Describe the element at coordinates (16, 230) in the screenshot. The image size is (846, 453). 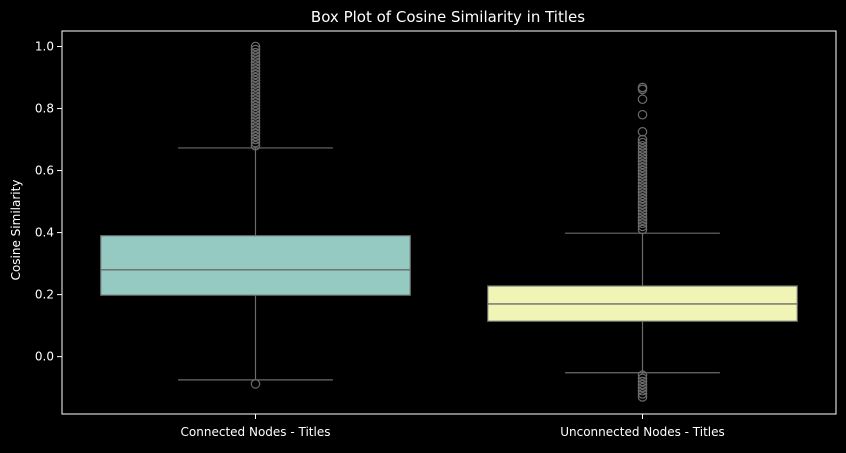
I see `y-axis-label: Cosine Similarity` at that location.